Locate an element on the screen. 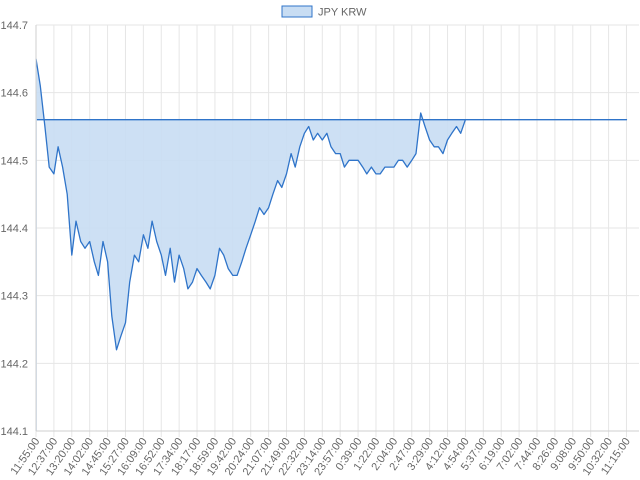 The width and height of the screenshot is (640, 480). legend-label: JPY KRW is located at coordinates (342, 13).